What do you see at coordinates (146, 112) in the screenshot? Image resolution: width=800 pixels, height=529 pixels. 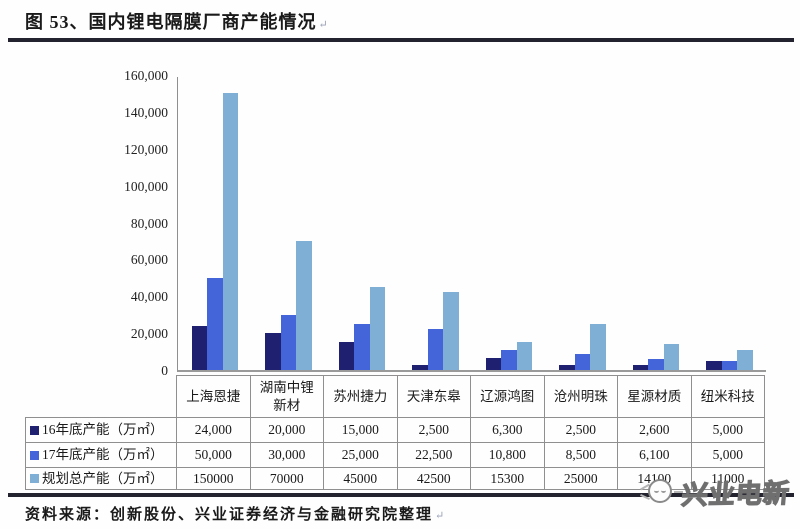 I see `y-axis-tick-label: 140,000` at bounding box center [146, 112].